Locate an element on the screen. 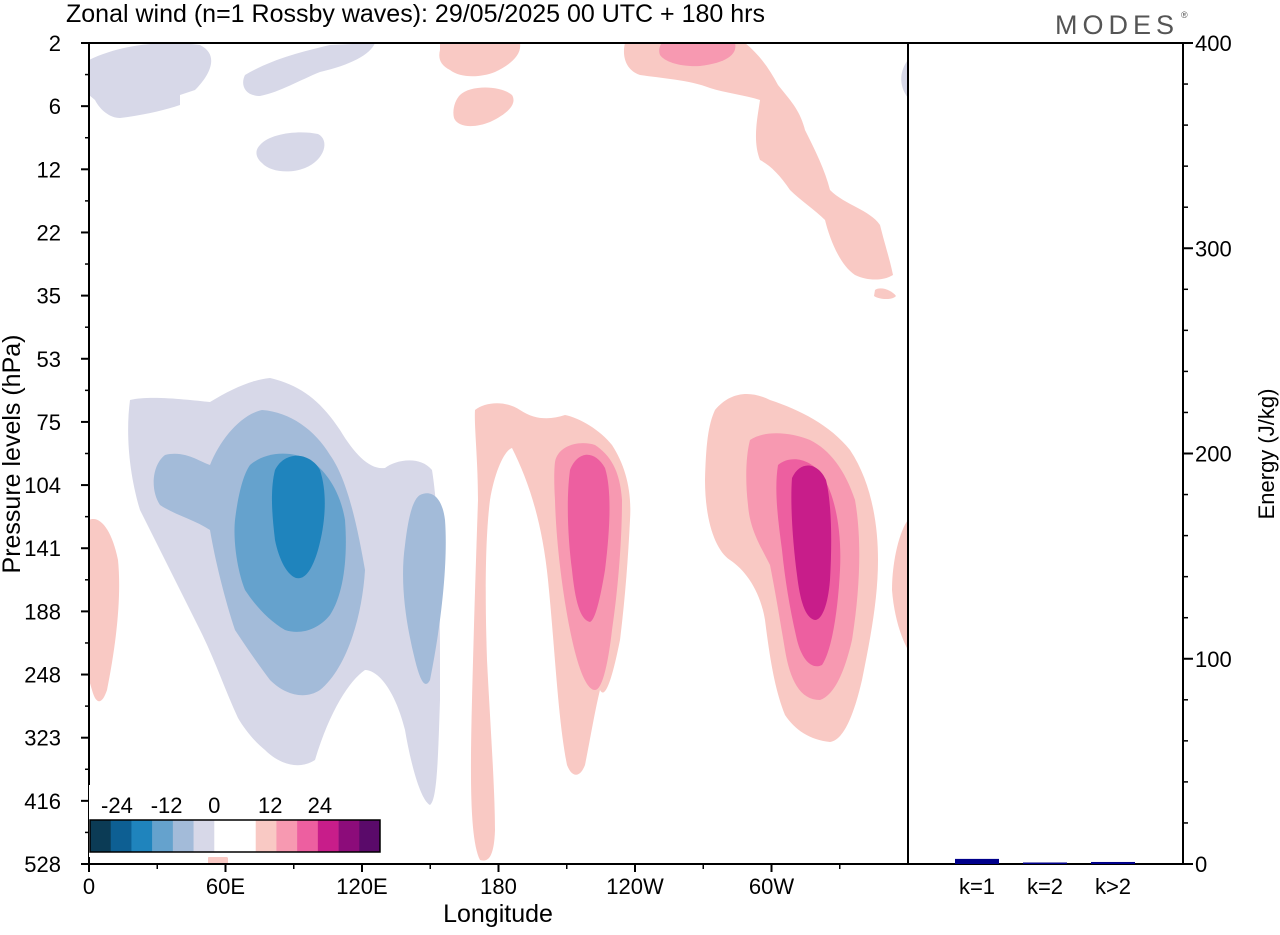 The image size is (1280, 935). colorbar-frame is located at coordinates (235, 836).